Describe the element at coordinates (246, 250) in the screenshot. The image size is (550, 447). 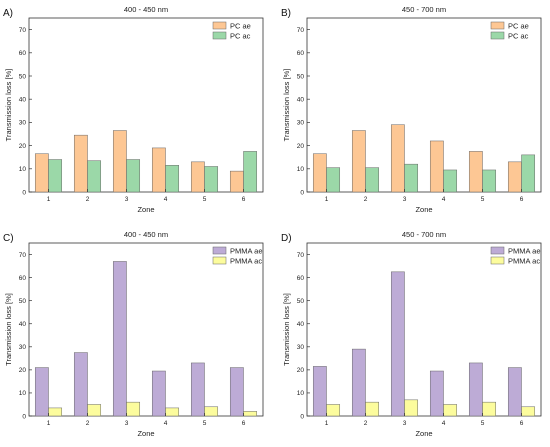
I see `legend-label: PMMA ae` at that location.